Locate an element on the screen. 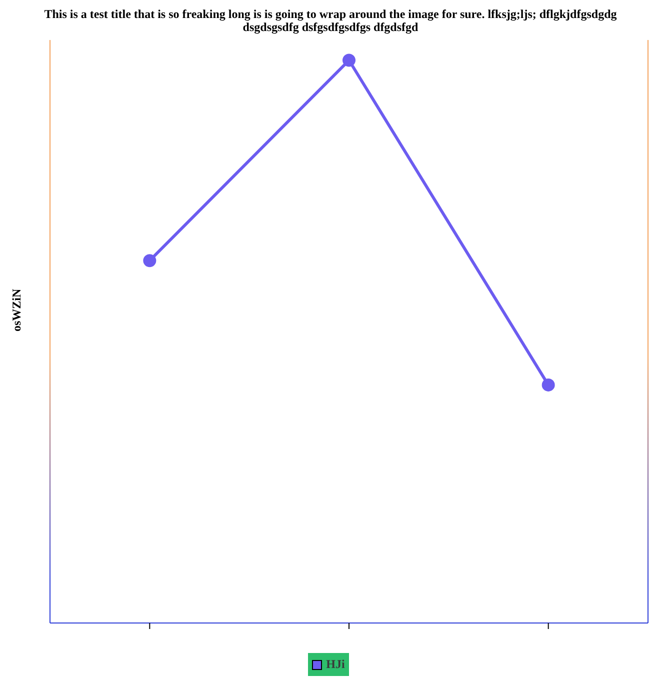  chart-title: This is a test title that is so freaking long is is going to wrap around the image for sure. lfksjg;ljs; dflgkjdfgsdgdg dsgdsgsdfg dsfgsdfgsdfgs dfgdsfgd is located at coordinates (330, 21).